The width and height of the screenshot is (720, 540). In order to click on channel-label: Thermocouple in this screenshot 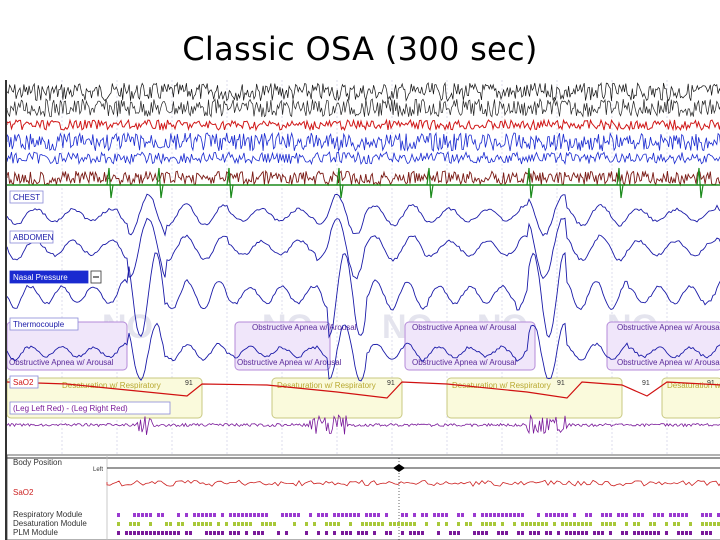, I will do `click(39, 324)`.